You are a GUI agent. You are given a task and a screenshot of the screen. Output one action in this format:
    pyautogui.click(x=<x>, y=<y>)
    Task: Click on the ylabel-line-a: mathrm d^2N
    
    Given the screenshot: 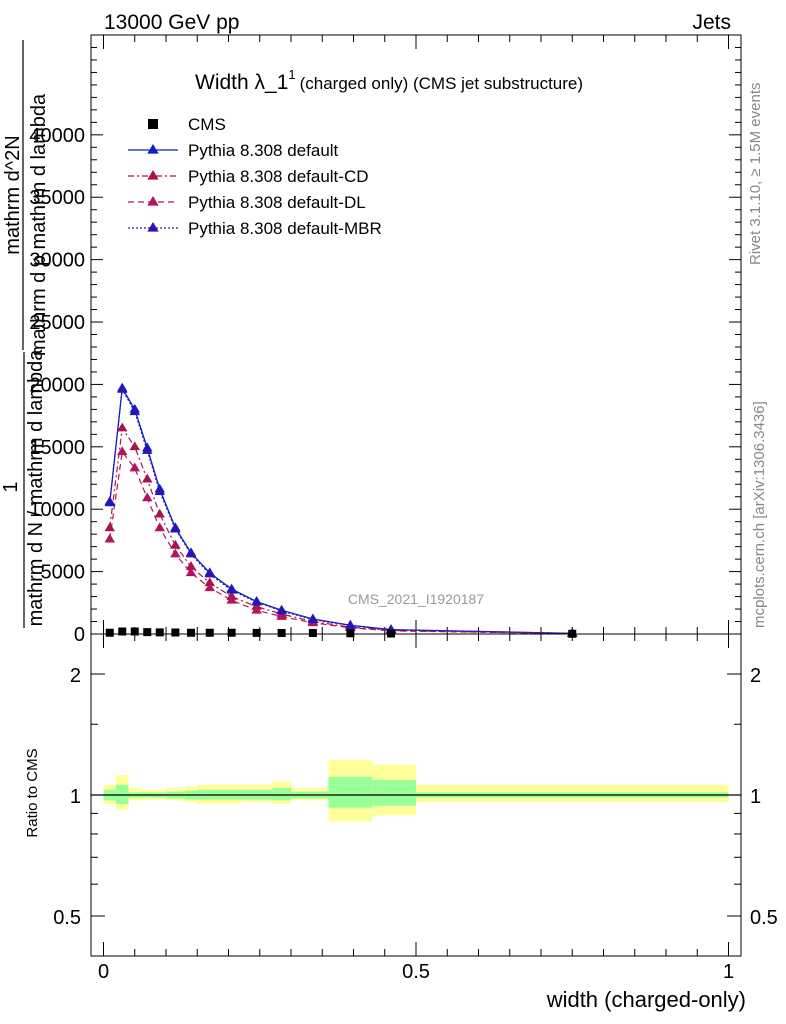 What is the action you would take?
    pyautogui.click(x=13, y=194)
    